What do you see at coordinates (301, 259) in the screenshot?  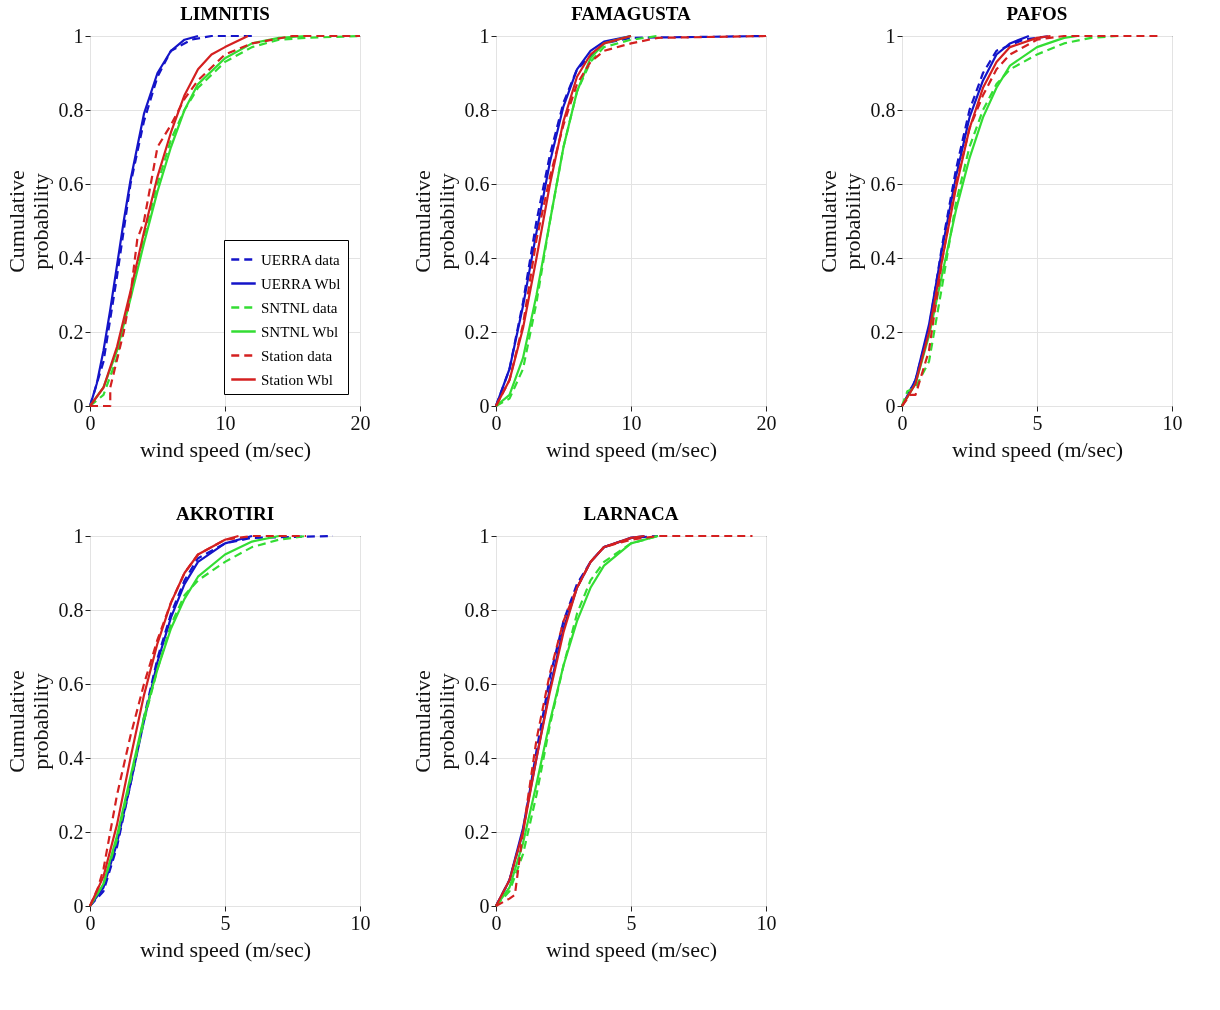 I see `legend-label: UERRA data` at bounding box center [301, 259].